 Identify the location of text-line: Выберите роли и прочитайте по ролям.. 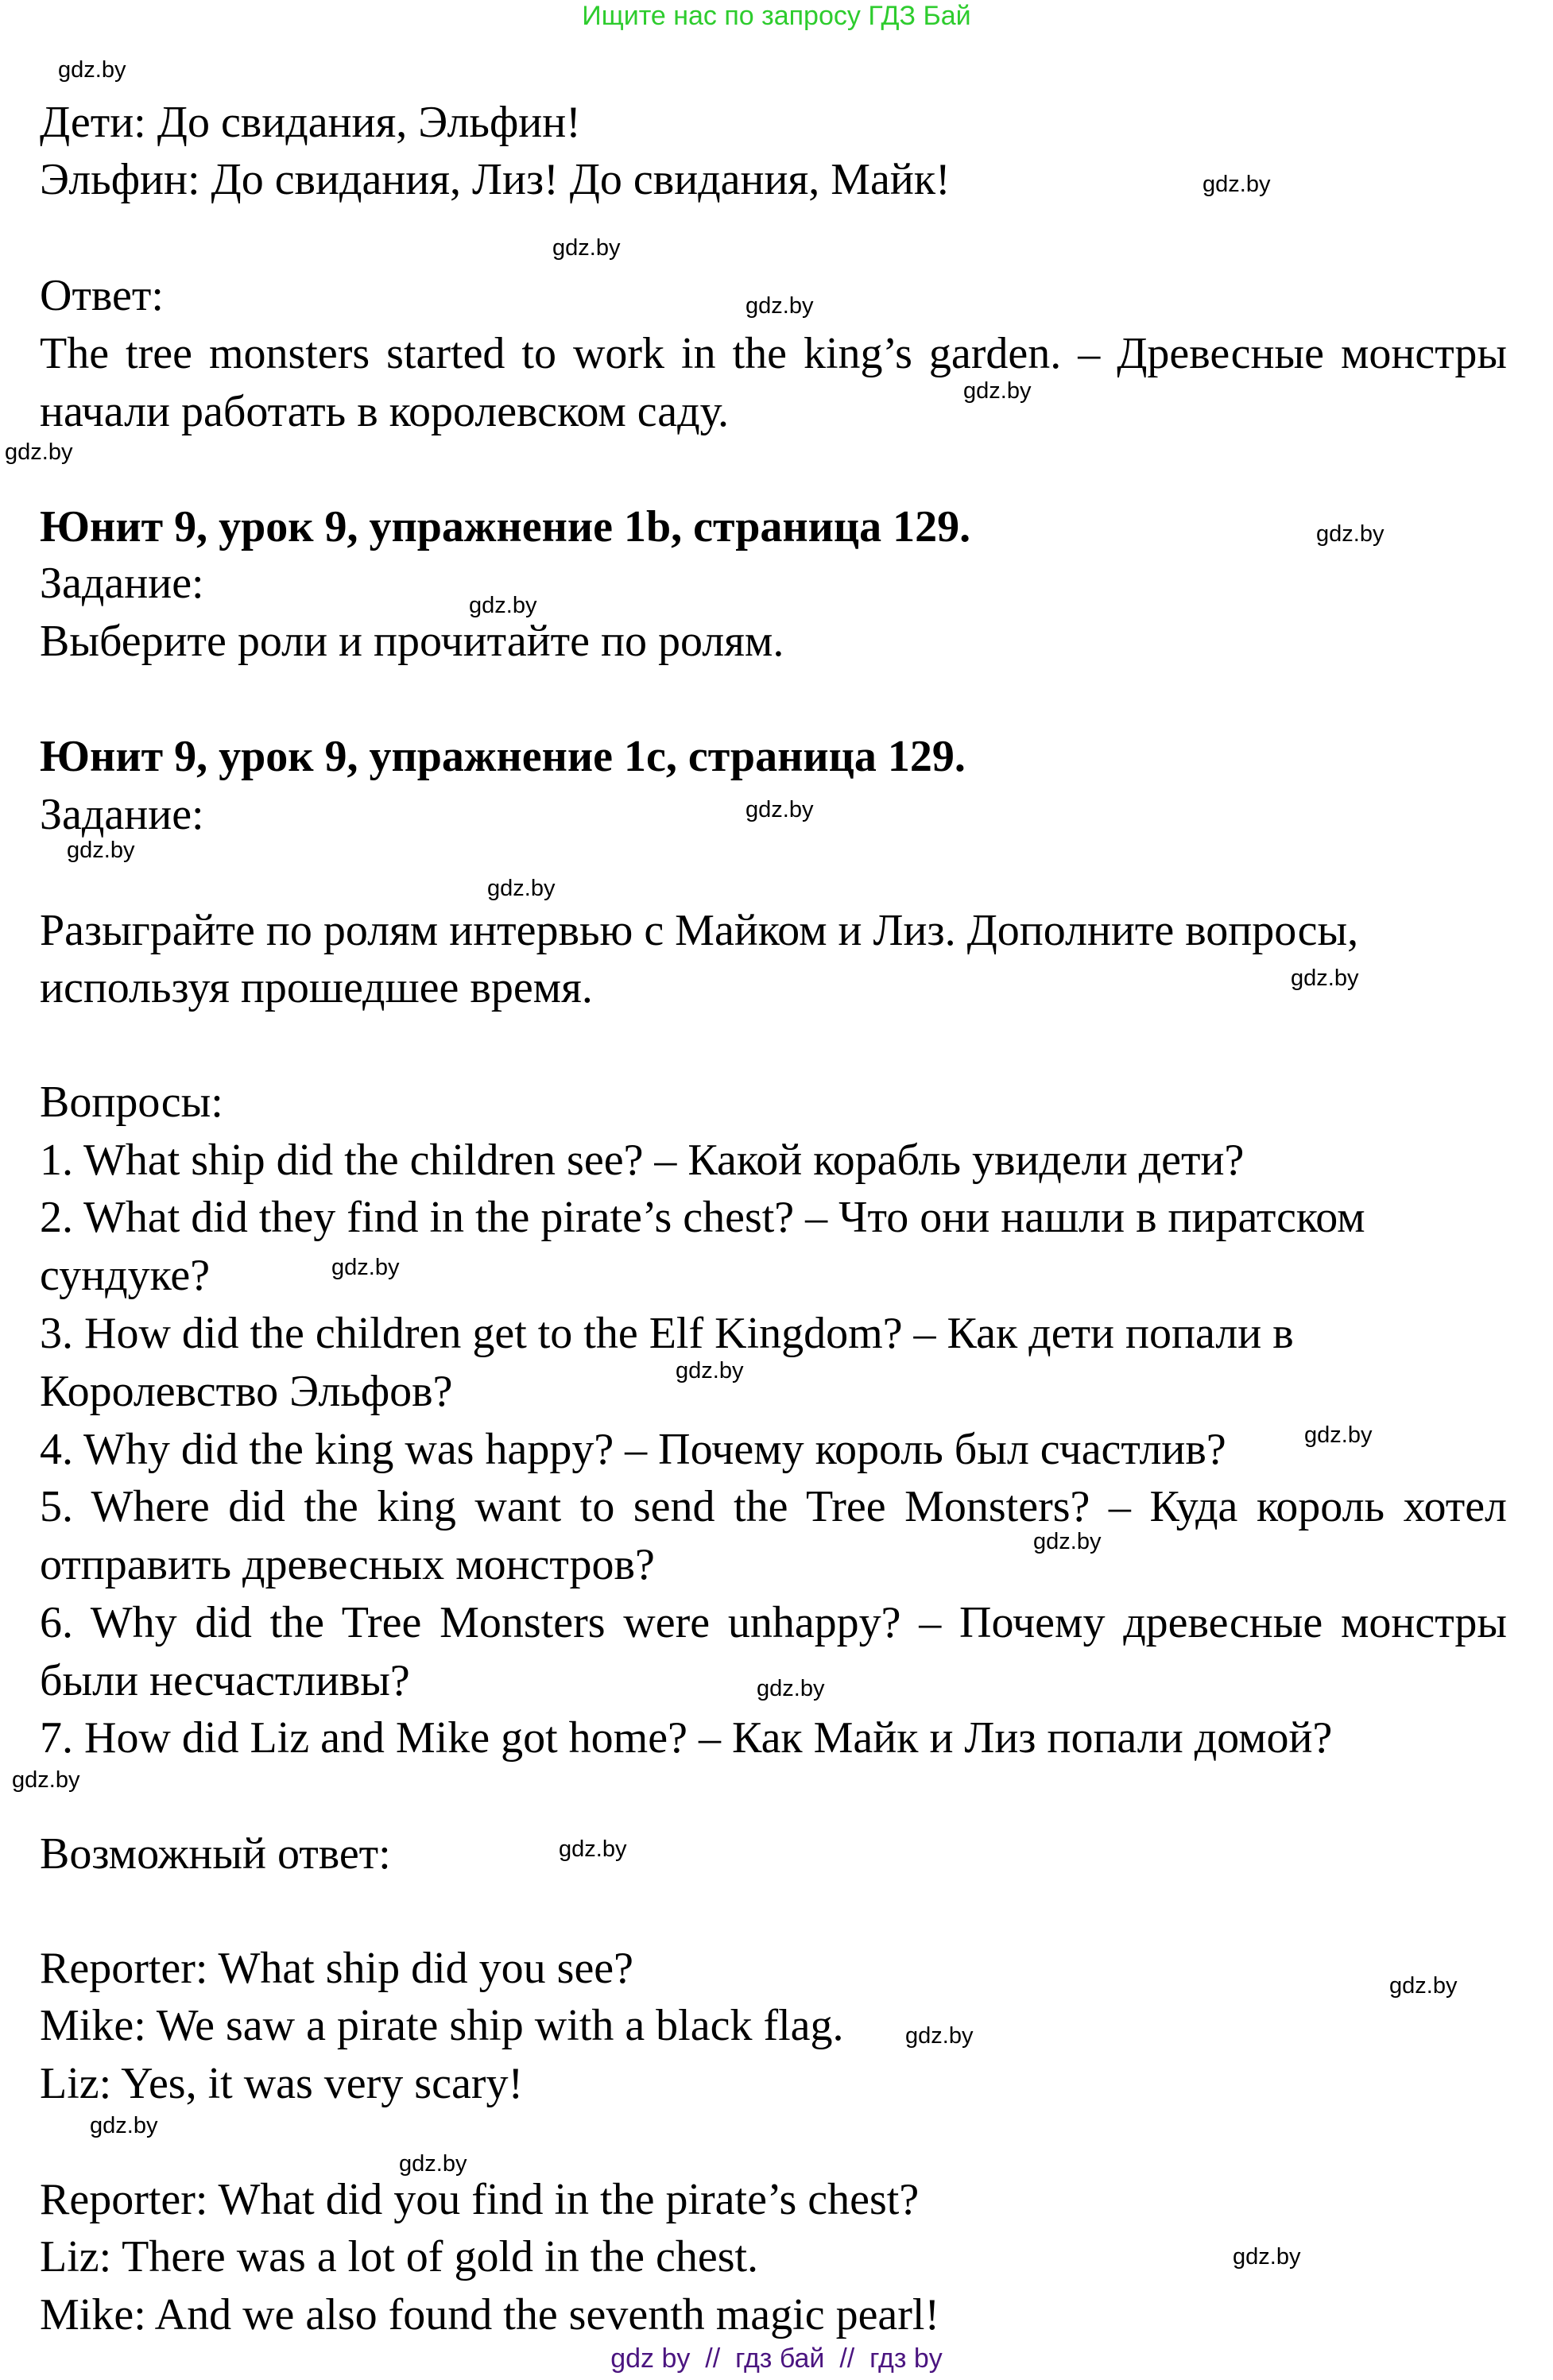
(412, 641).